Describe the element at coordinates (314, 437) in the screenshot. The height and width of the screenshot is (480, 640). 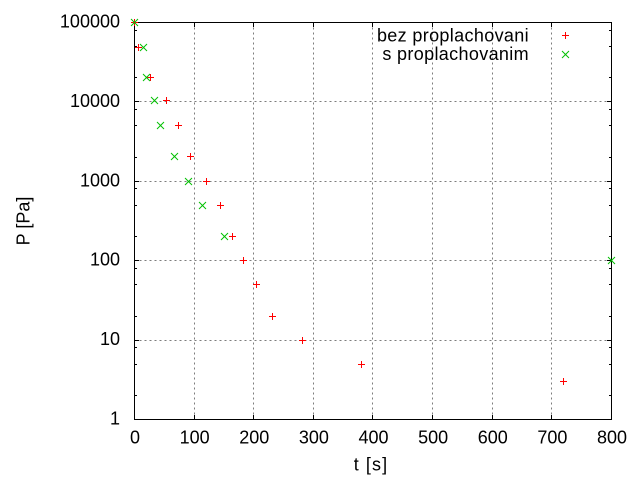
I see `svg-text: 300` at that location.